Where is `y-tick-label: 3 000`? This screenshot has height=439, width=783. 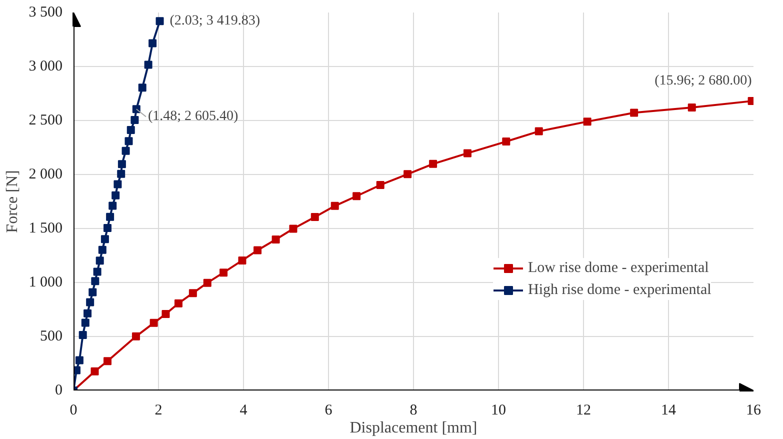 y-tick-label: 3 000 is located at coordinates (45, 66).